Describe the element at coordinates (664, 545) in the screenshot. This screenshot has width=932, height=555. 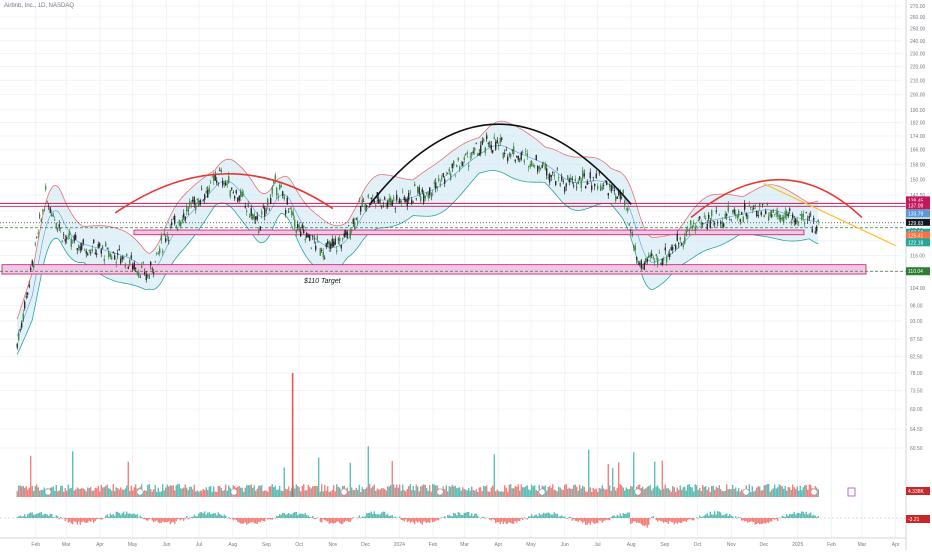
I see `time-tick-label: Sep` at that location.